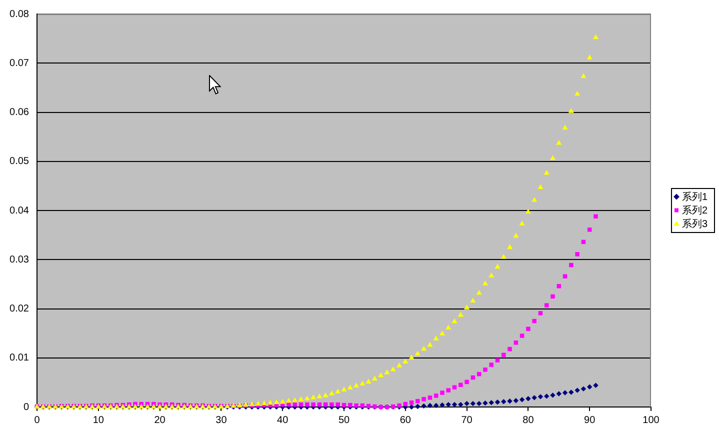  What do you see at coordinates (20, 112) in the screenshot?
I see `y-tick-label: 0.06` at bounding box center [20, 112].